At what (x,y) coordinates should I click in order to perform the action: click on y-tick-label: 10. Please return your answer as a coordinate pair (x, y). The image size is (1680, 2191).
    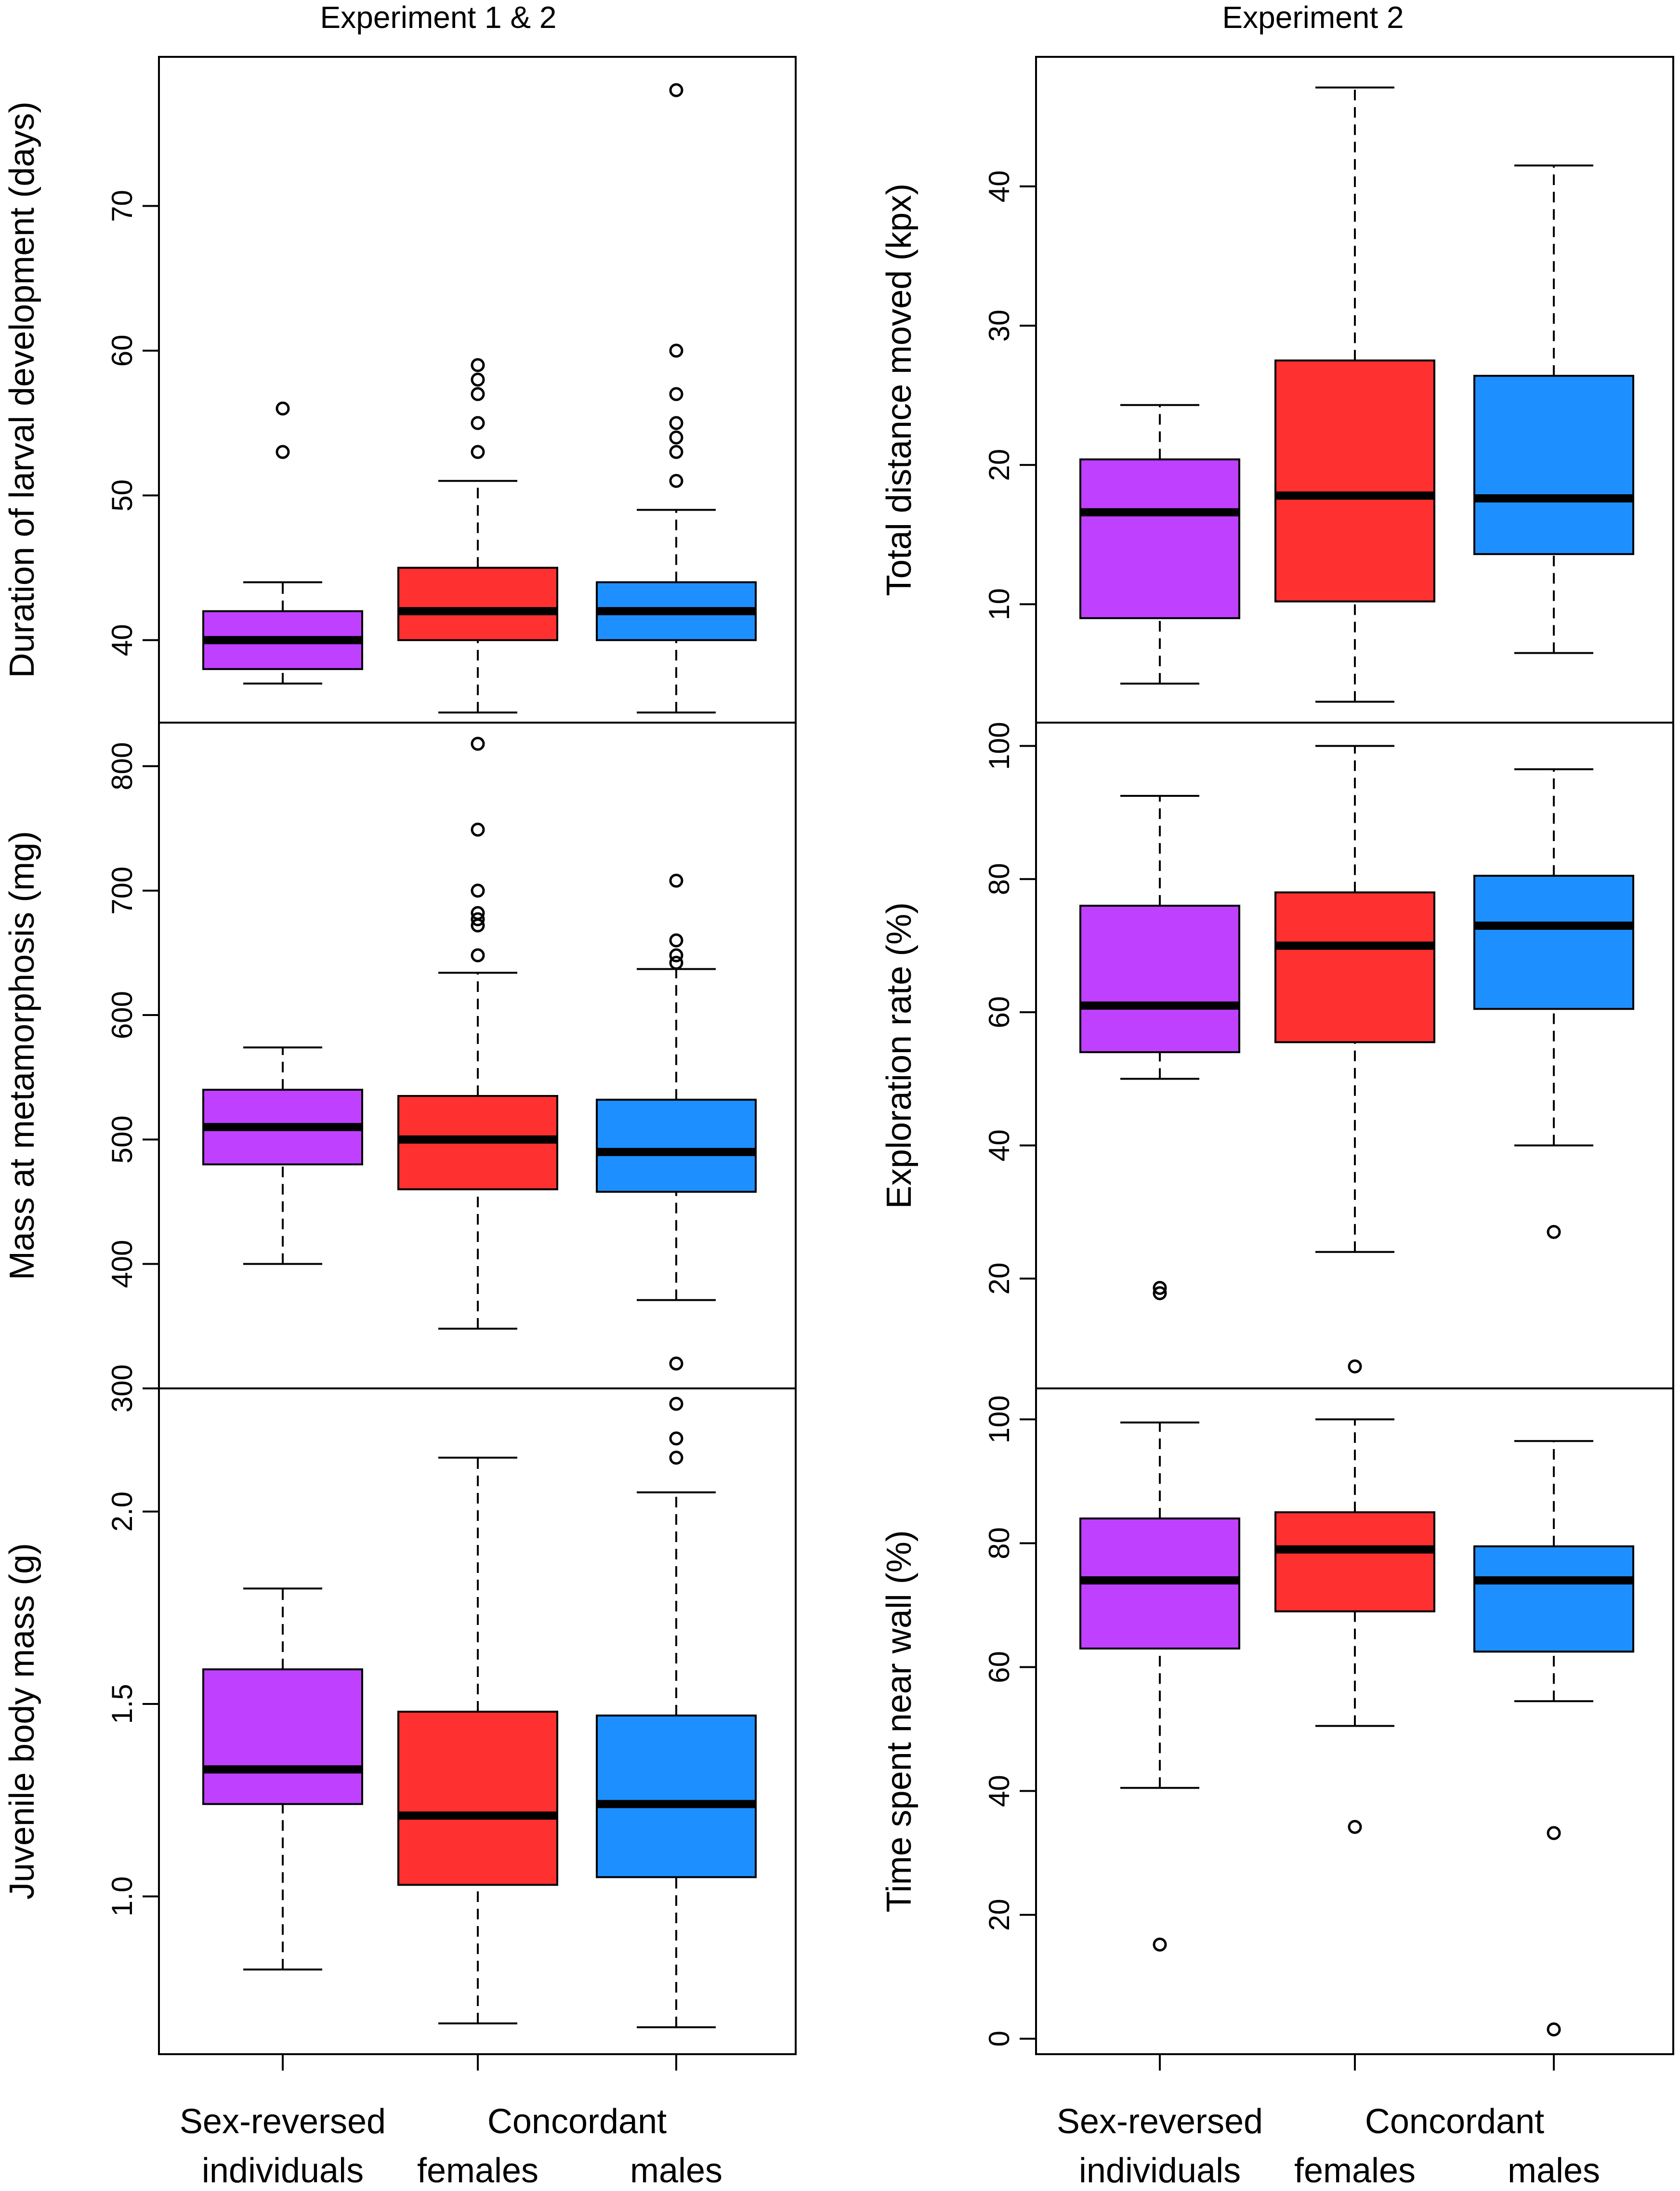
    Looking at the image, I should click on (999, 604).